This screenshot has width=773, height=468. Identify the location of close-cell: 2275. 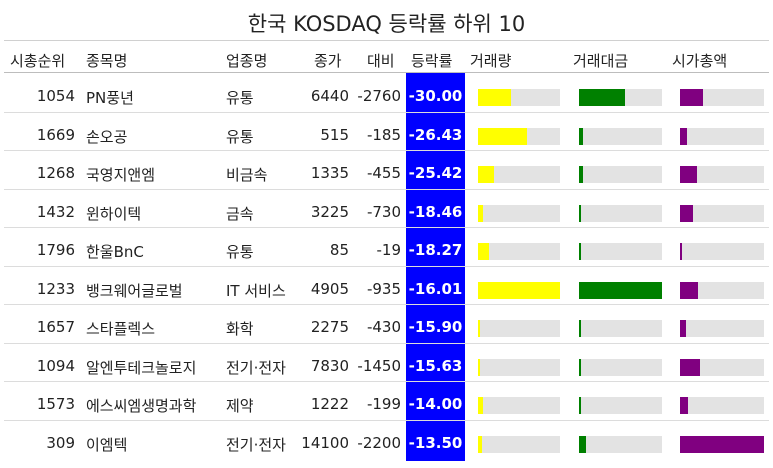
(329, 327).